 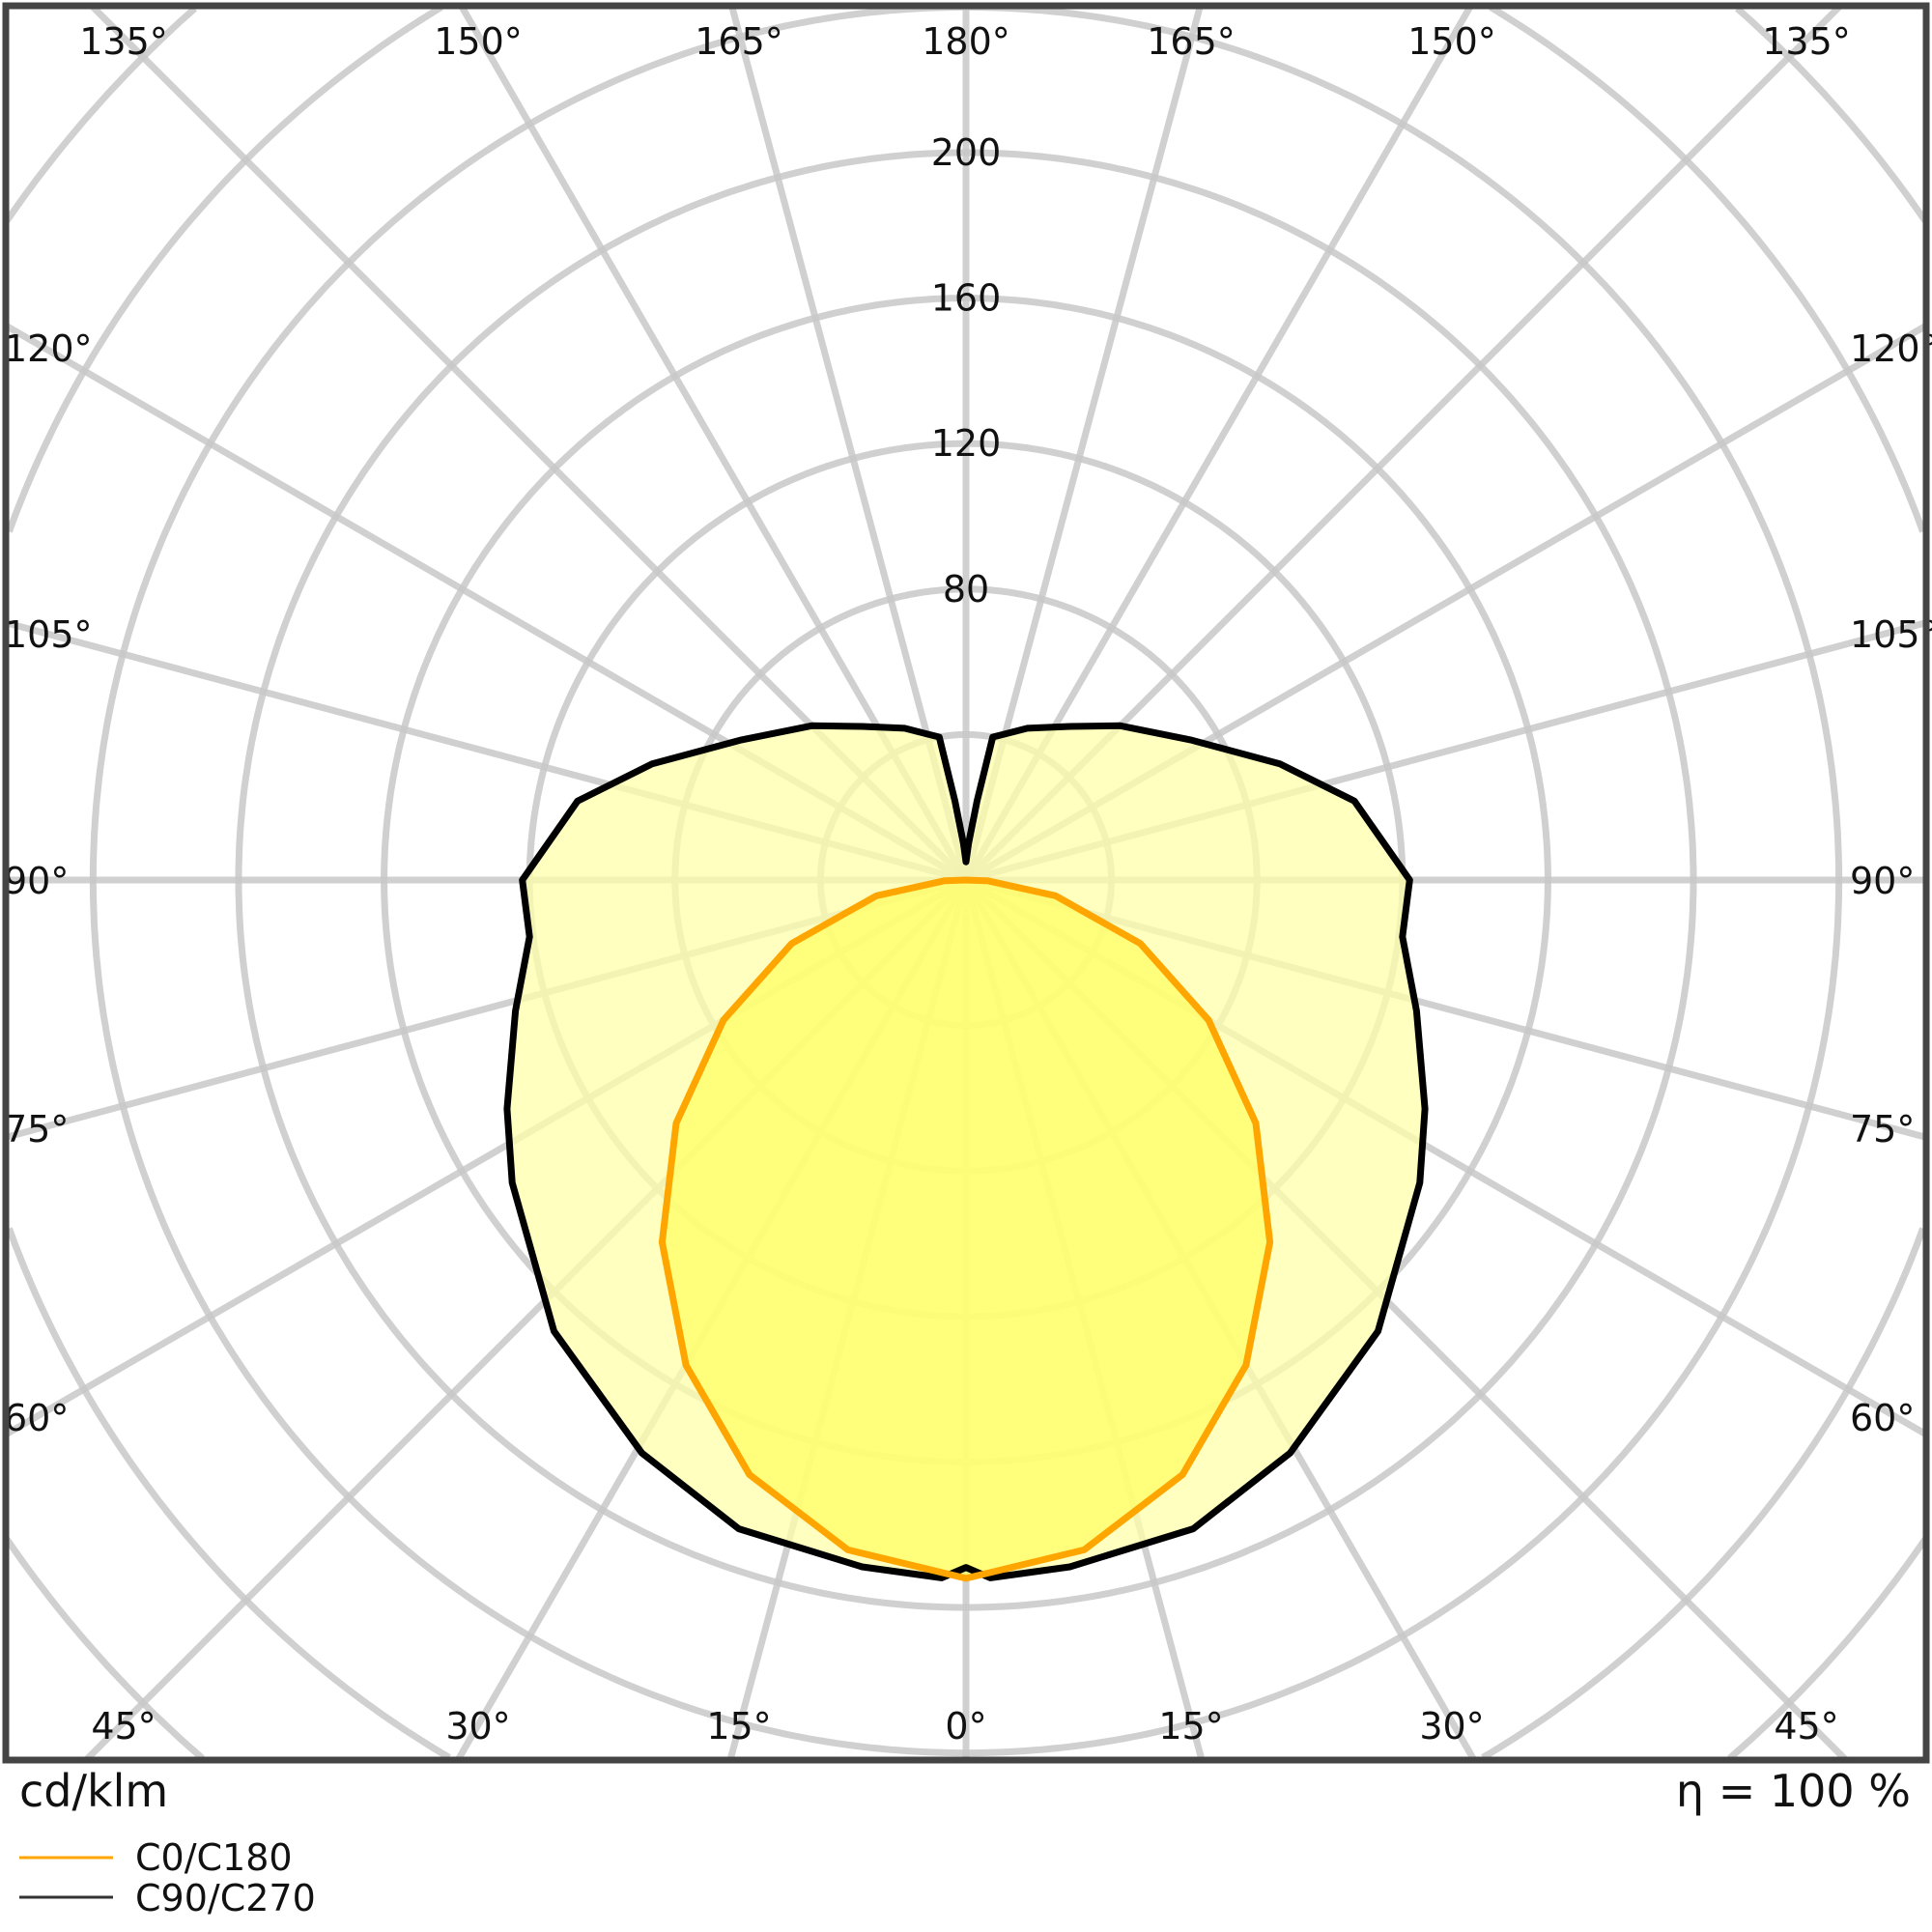 I want to click on angle-label-right: 105°, so click(x=1891, y=634).